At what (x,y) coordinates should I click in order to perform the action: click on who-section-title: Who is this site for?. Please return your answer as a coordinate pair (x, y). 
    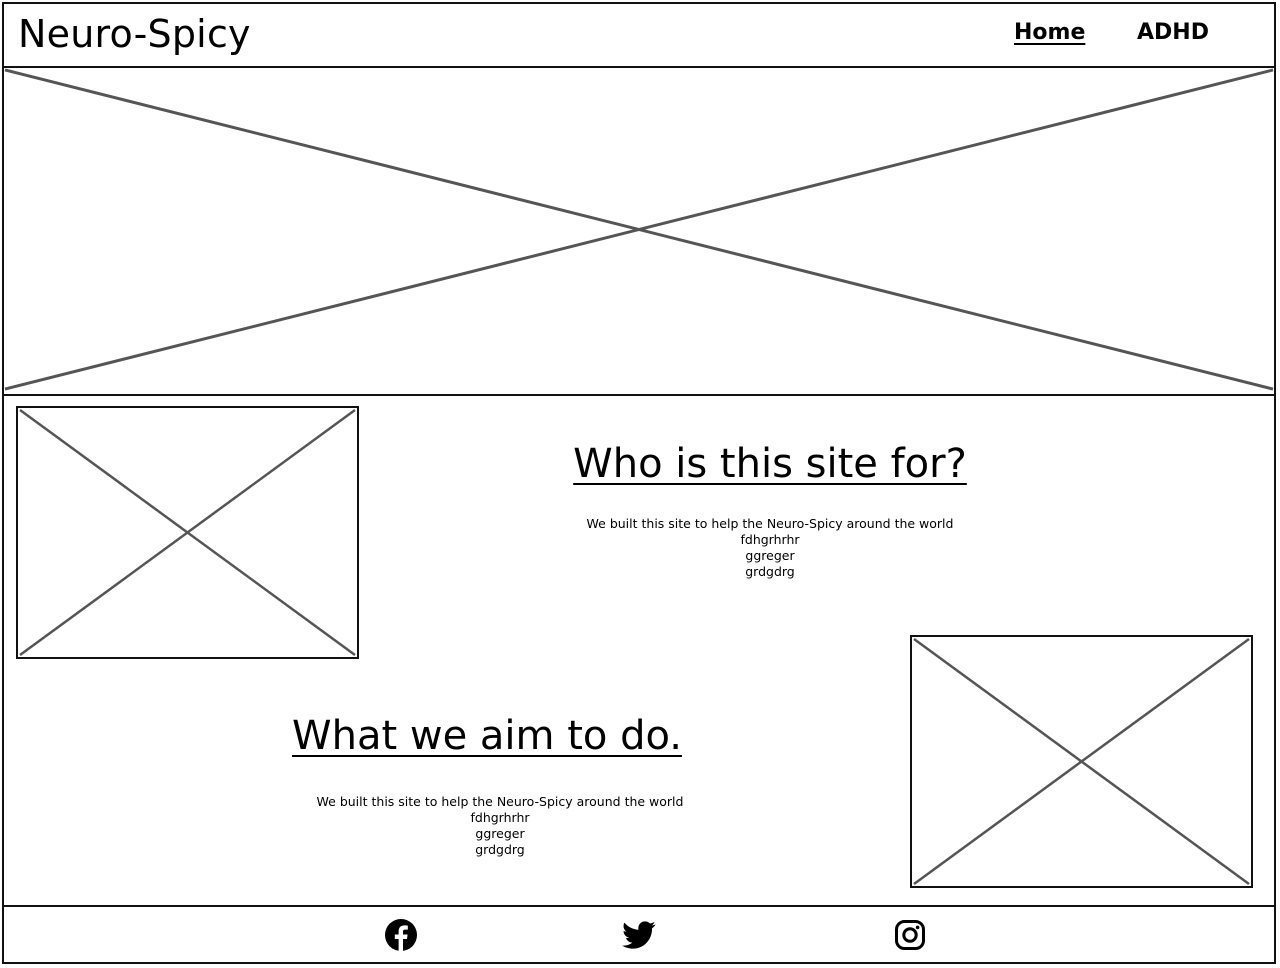
    Looking at the image, I should click on (770, 464).